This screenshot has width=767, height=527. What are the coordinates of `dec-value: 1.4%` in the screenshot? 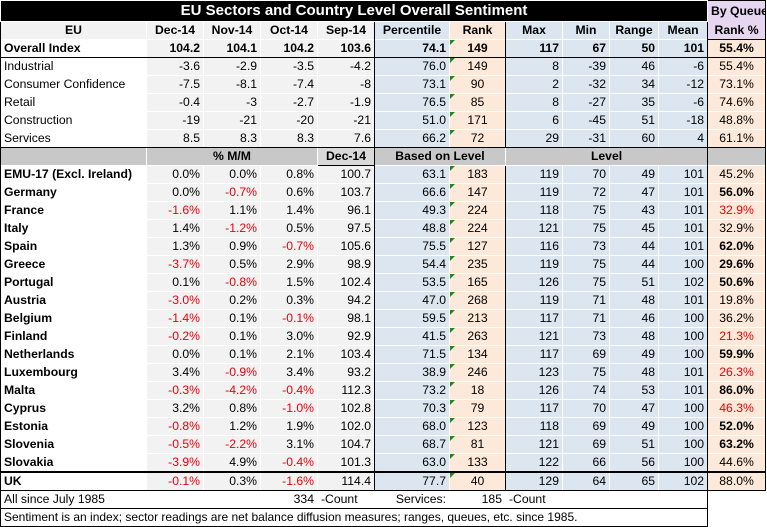 It's located at (175, 228).